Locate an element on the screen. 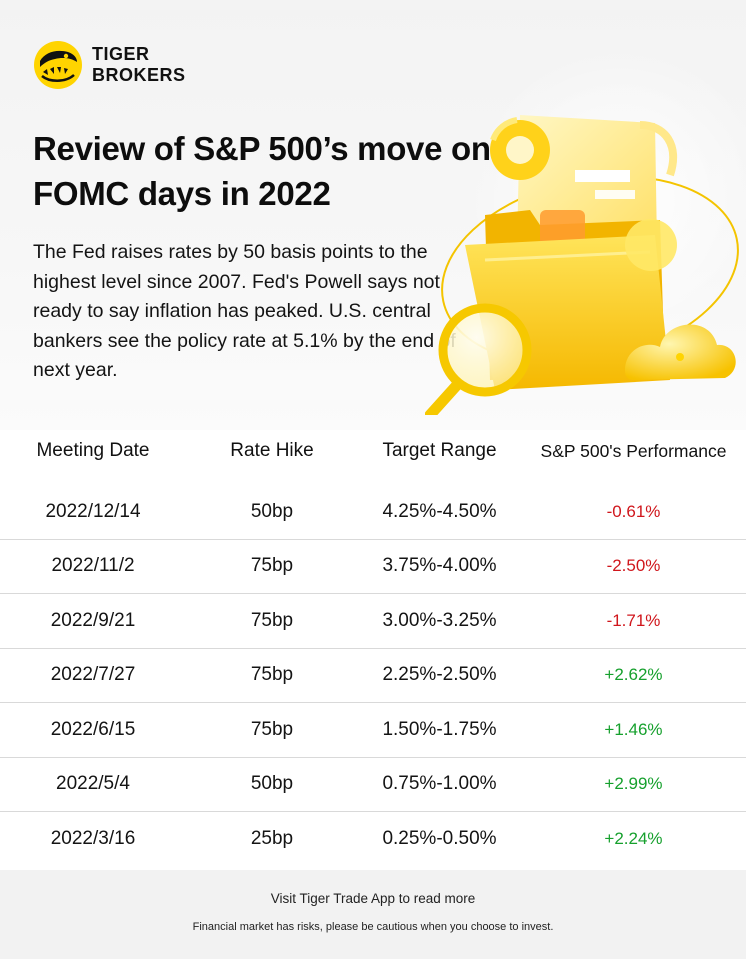 The width and height of the screenshot is (746, 959). rate-hike-cell: 25bp is located at coordinates (272, 839).